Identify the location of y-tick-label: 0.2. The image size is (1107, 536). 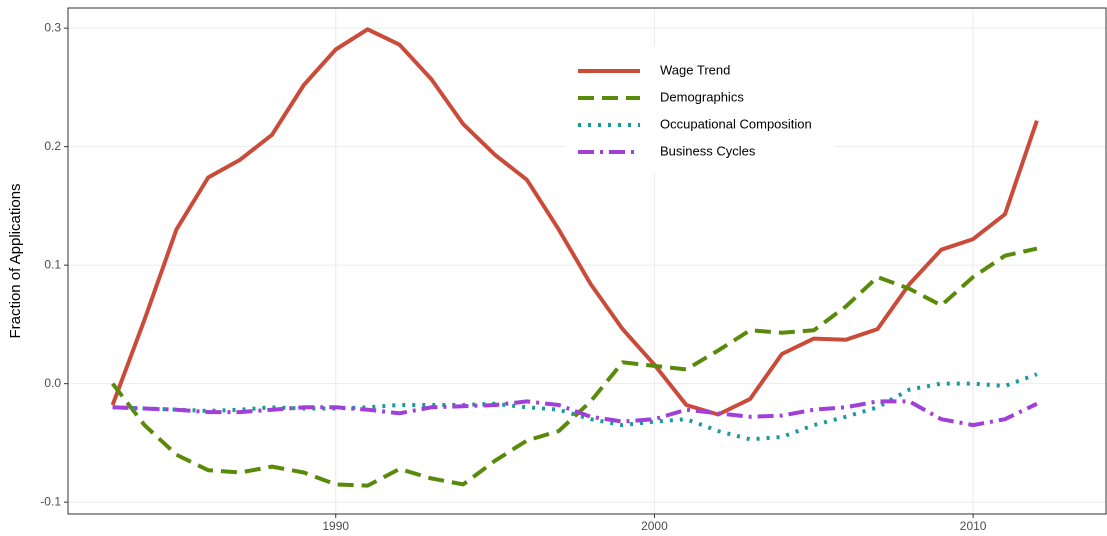
(52, 146).